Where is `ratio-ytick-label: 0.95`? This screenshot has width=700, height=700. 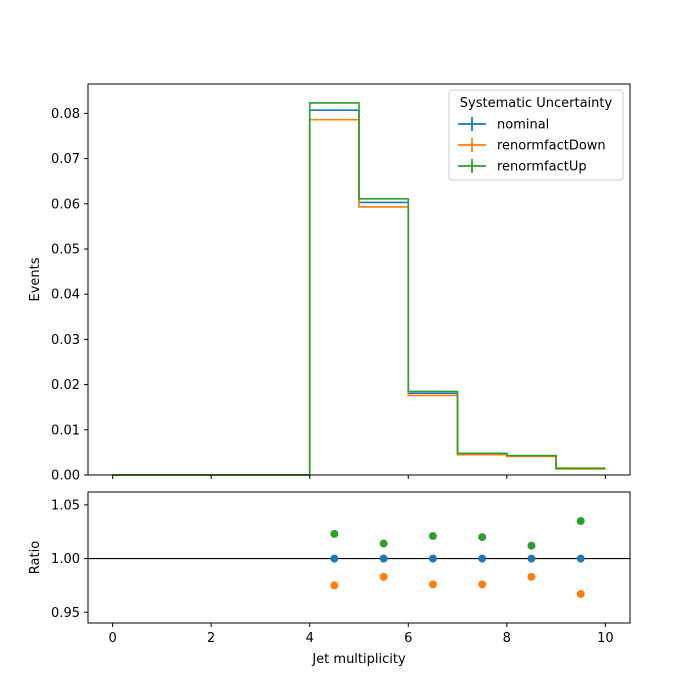
ratio-ytick-label: 0.95 is located at coordinates (65, 613).